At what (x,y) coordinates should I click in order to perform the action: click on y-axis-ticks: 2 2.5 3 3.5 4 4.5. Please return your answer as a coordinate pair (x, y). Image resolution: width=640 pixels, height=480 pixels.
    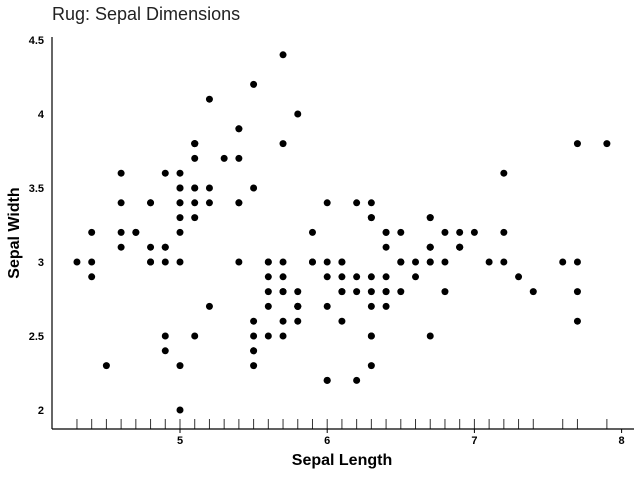
    Looking at the image, I should click on (37, 226).